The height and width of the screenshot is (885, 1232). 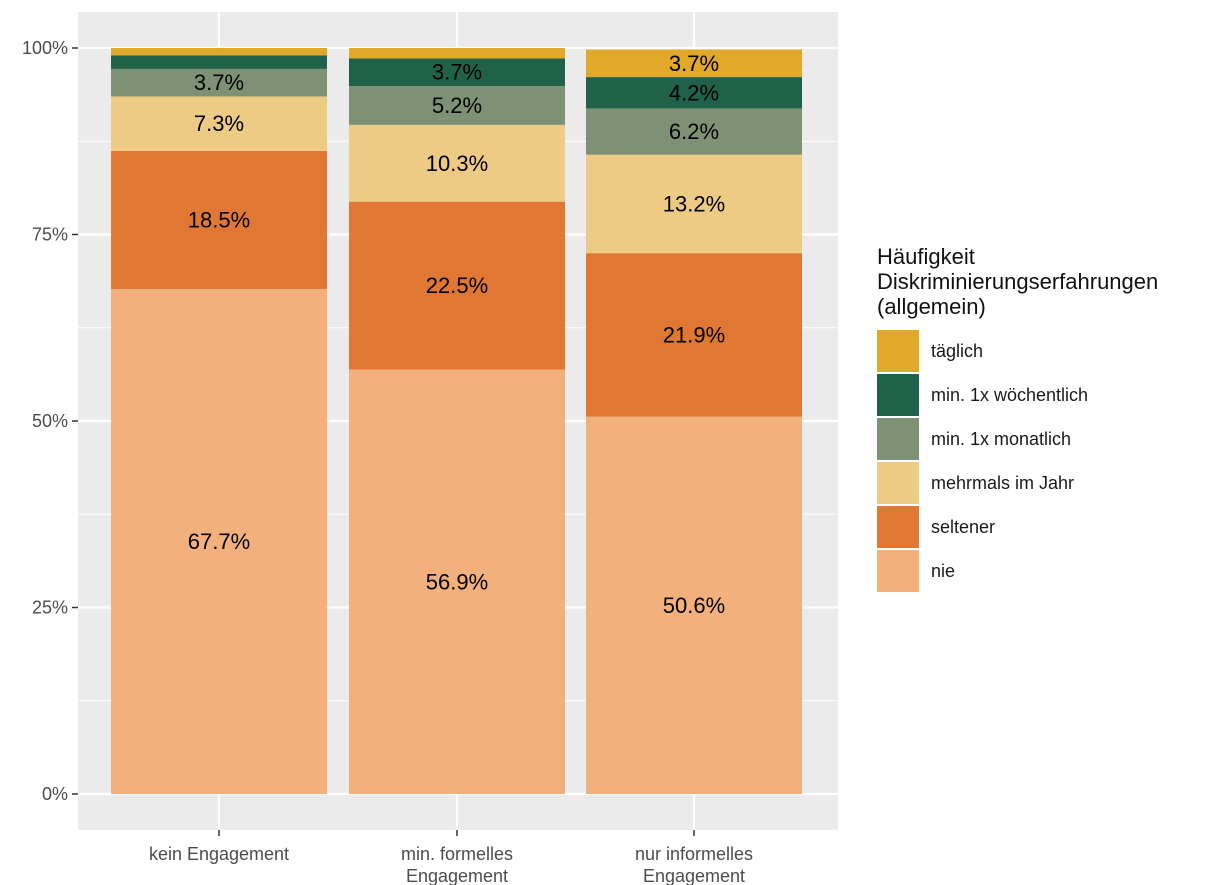 I want to click on data-label: 7.3%, so click(x=219, y=123).